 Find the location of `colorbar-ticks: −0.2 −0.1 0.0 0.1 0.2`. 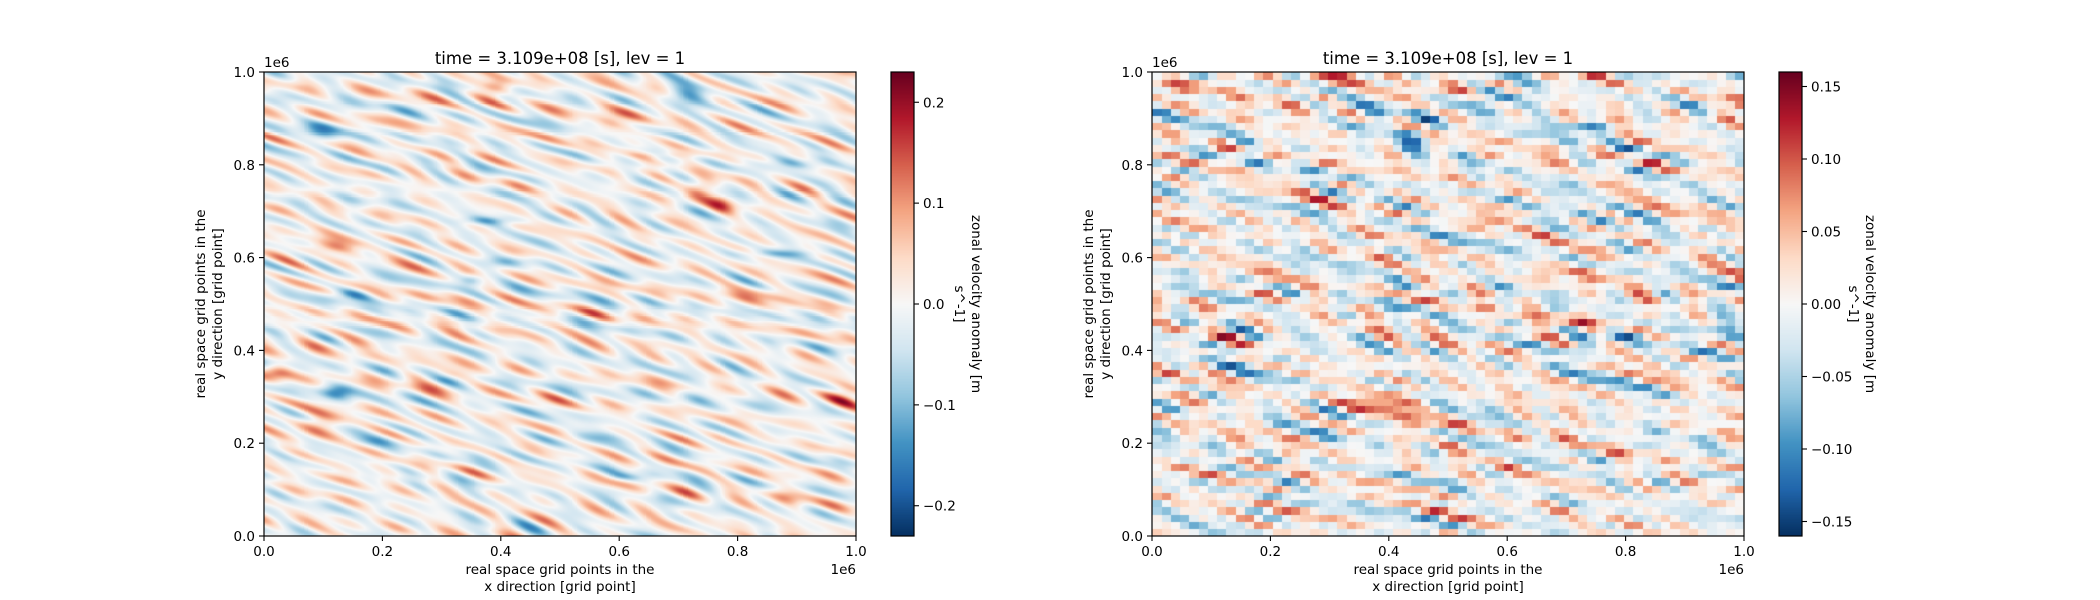

colorbar-ticks: −0.2 −0.1 0.0 0.1 0.2 is located at coordinates (935, 305).